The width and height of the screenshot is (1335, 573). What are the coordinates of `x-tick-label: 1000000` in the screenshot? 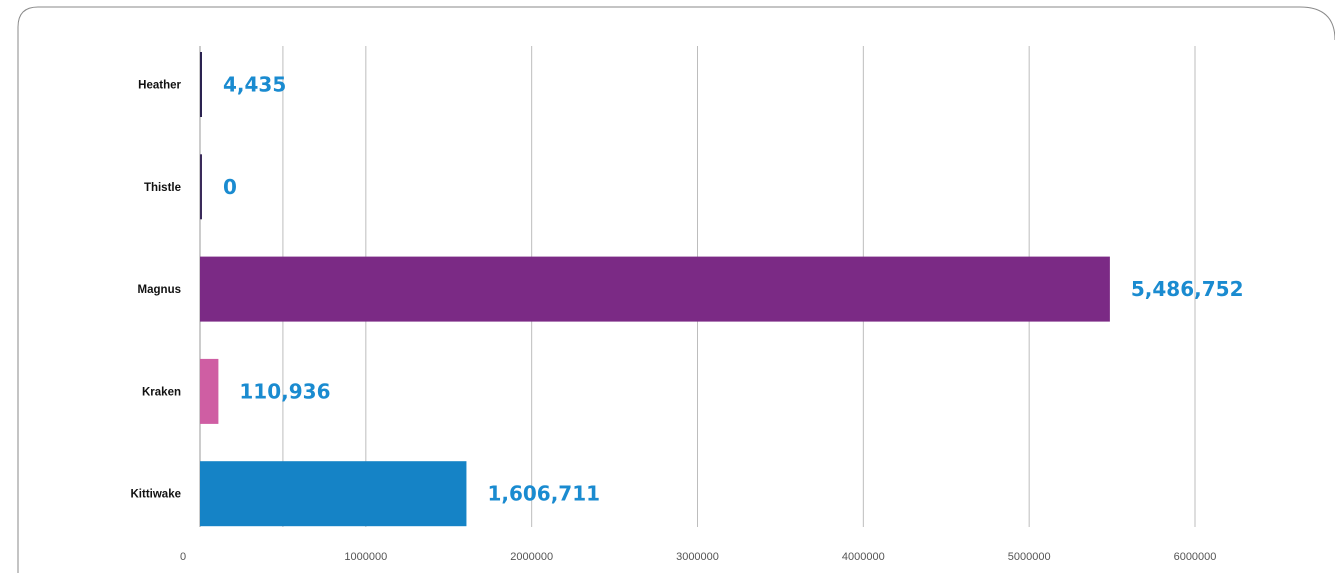 It's located at (365, 557).